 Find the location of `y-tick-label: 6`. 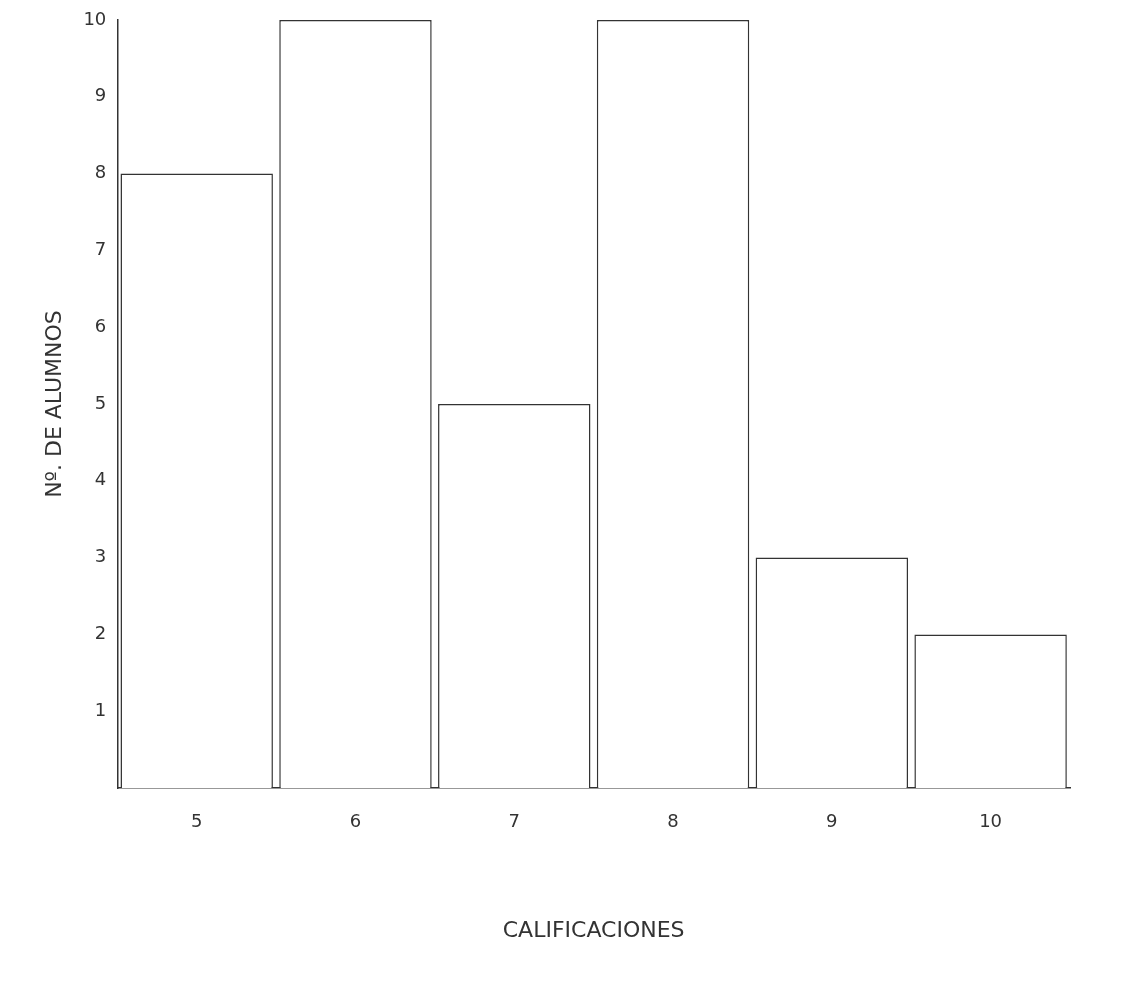

y-tick-label: 6 is located at coordinates (100, 325).